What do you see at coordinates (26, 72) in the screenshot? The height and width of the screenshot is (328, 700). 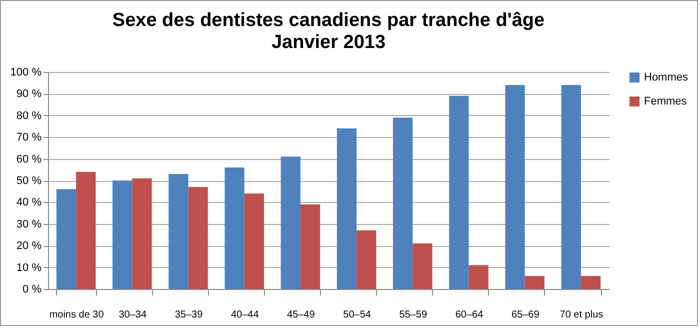 I see `y-tick-label: 100 %` at bounding box center [26, 72].